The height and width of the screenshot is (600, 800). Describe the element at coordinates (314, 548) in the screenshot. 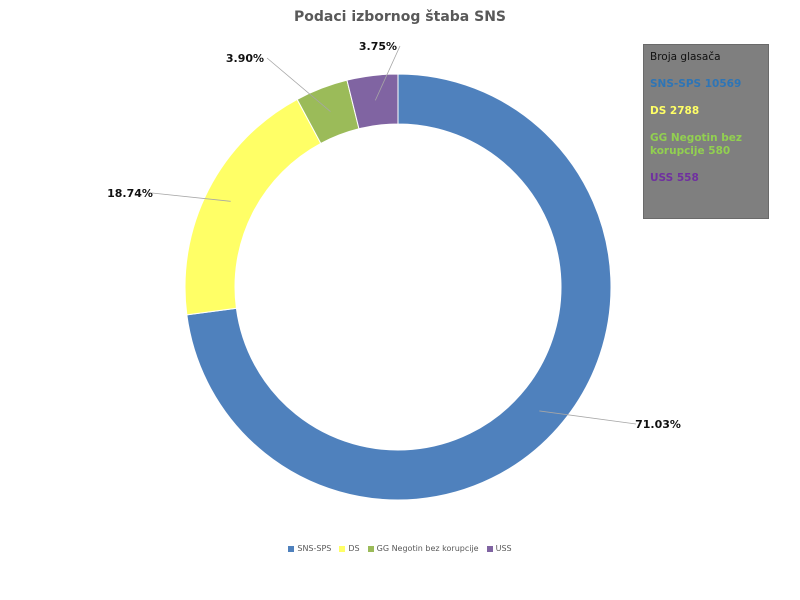

I see `legend-label: SNS-SPS` at that location.